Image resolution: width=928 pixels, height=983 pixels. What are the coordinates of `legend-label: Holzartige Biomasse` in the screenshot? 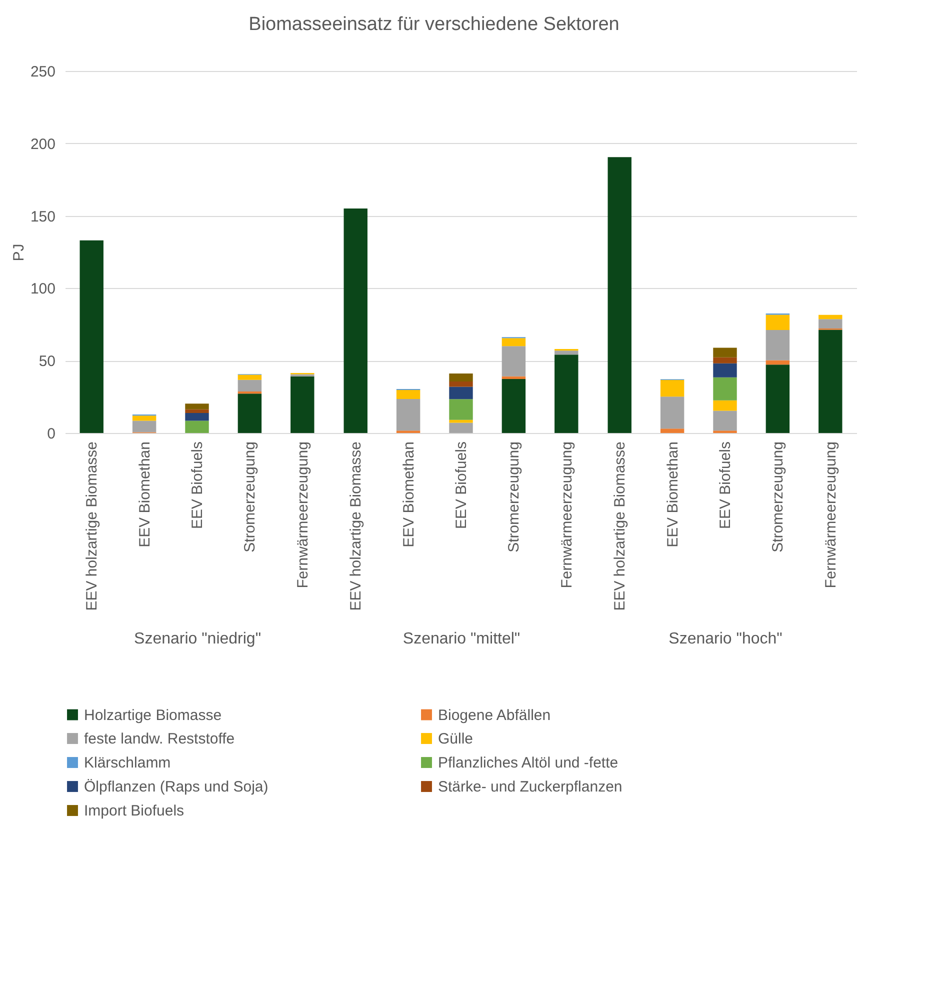 It's located at (153, 715).